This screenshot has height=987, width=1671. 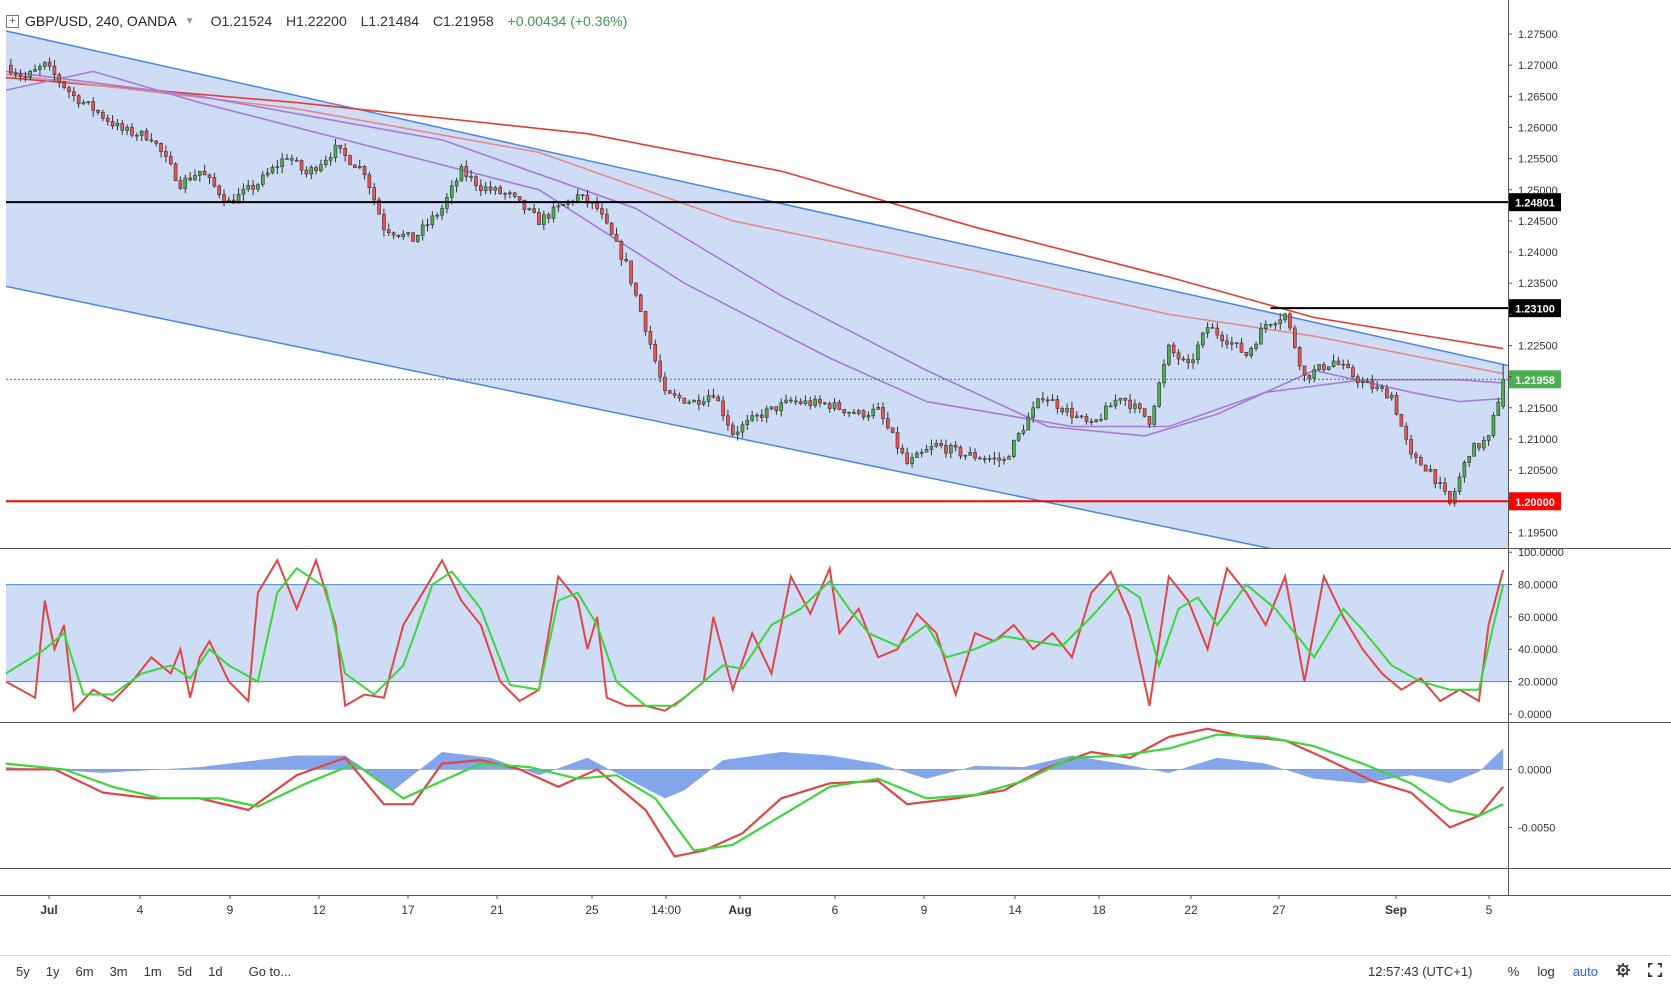 I want to click on time-tick-label: 25, so click(x=592, y=910).